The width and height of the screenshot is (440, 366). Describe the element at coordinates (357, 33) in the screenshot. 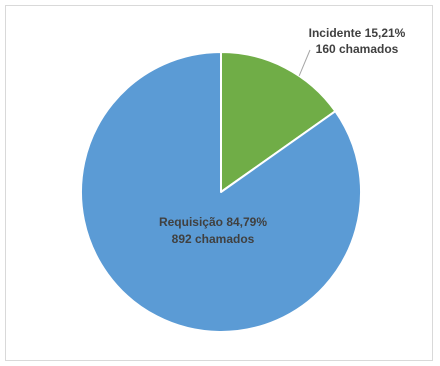

I see `incidente-label-line1: Incidente 15,21%` at that location.